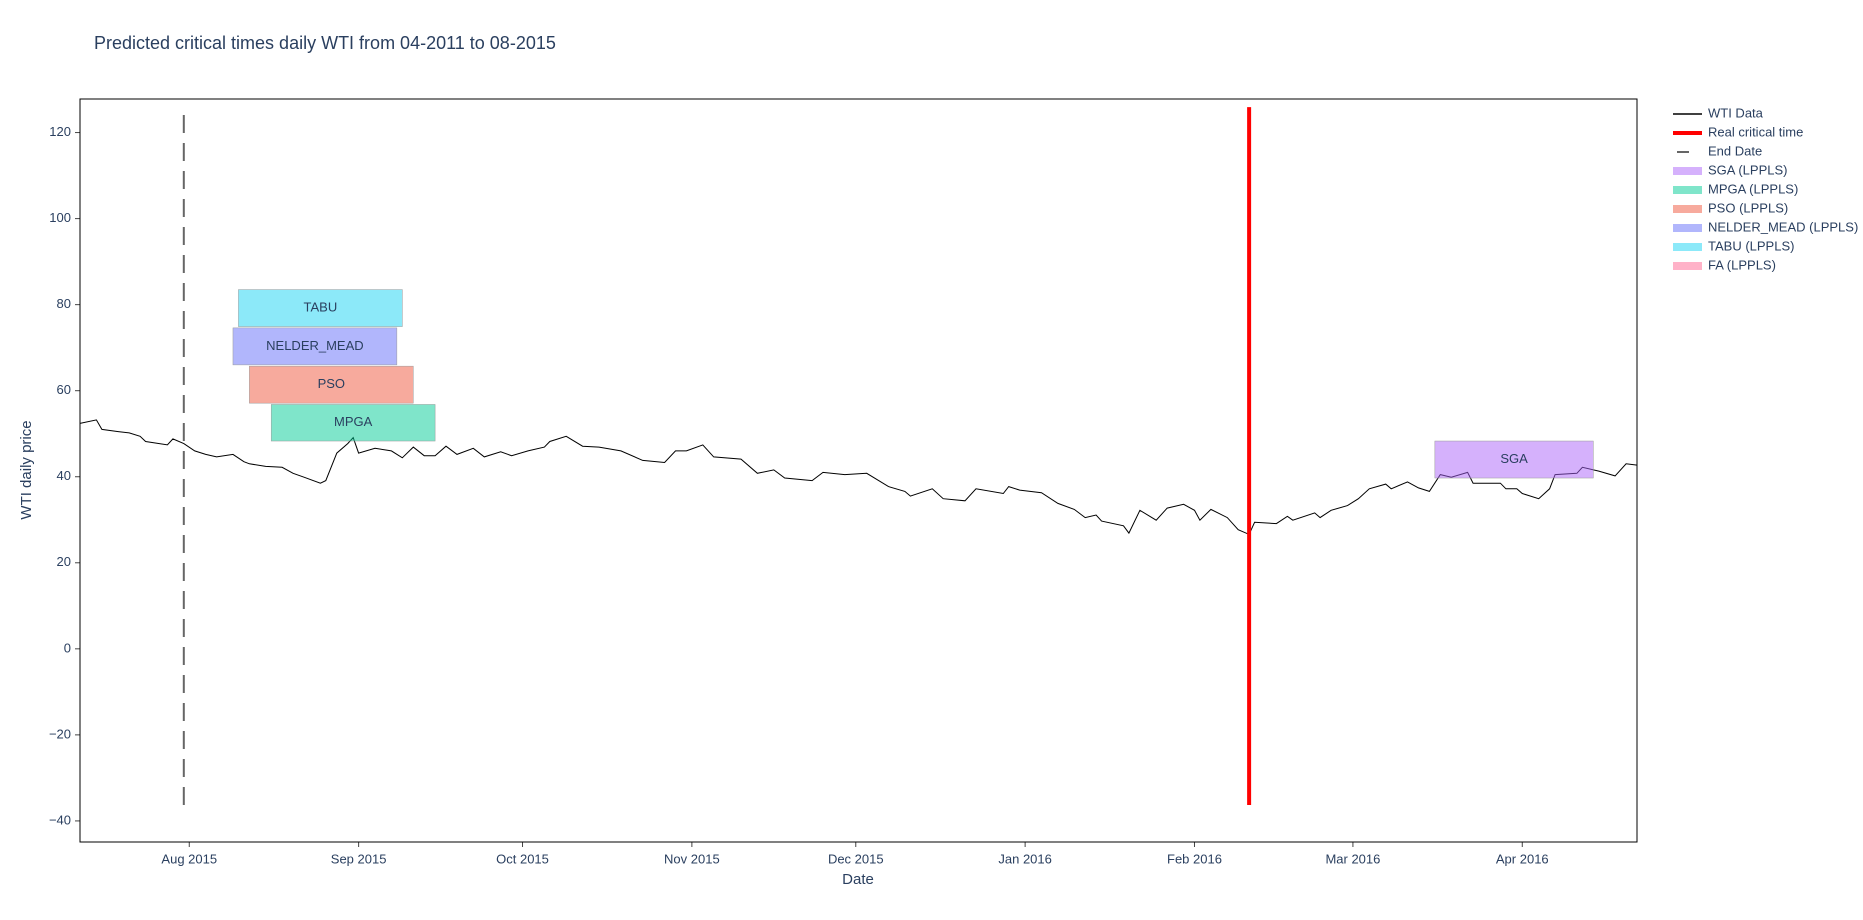 This screenshot has width=1863, height=920. What do you see at coordinates (1747, 169) in the screenshot?
I see `legend-label: SGA (LPPLS)` at bounding box center [1747, 169].